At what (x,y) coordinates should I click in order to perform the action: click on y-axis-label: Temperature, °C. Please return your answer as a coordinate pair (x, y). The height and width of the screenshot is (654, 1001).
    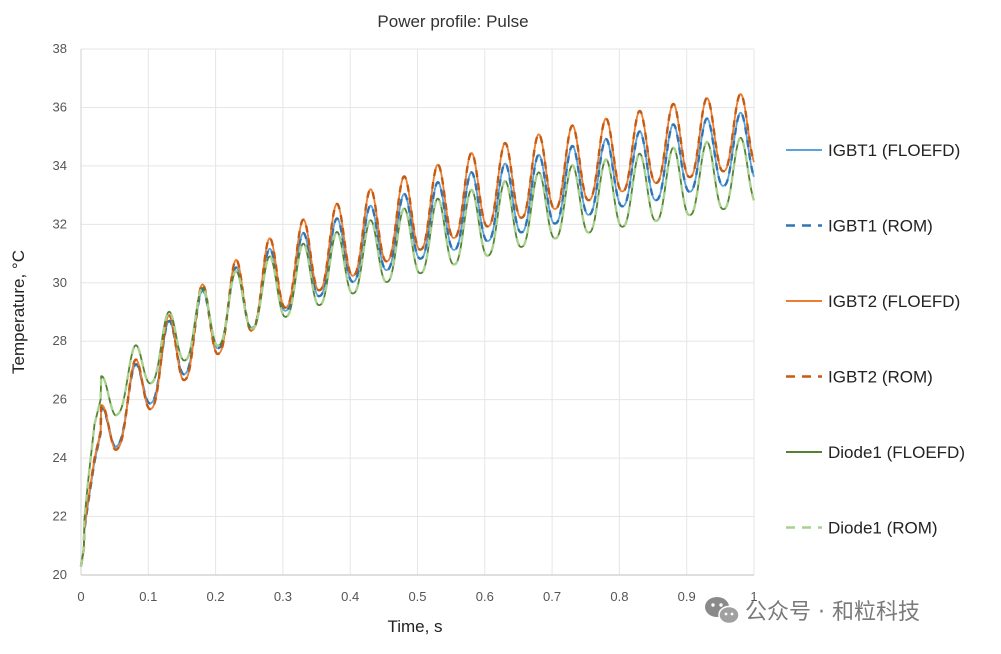
    Looking at the image, I should click on (18, 312).